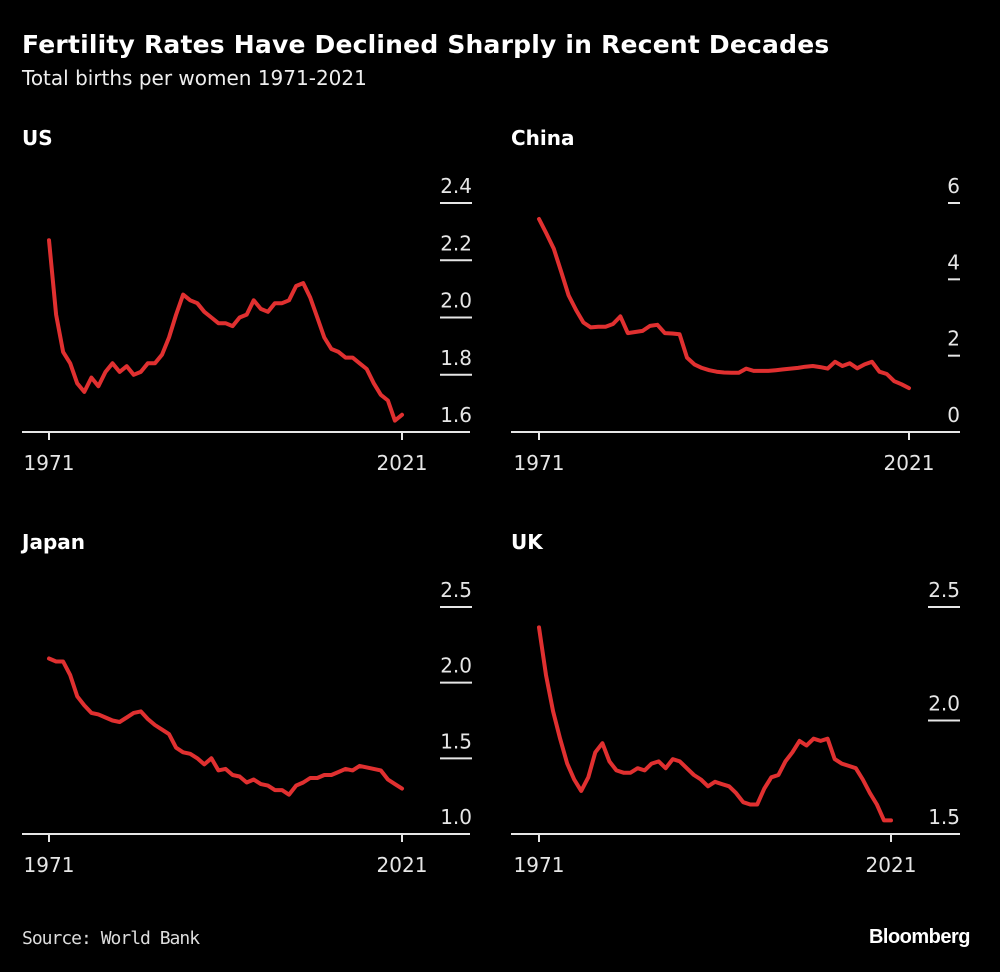  I want to click on bloomberg-logo: Bloomberg, so click(919, 937).